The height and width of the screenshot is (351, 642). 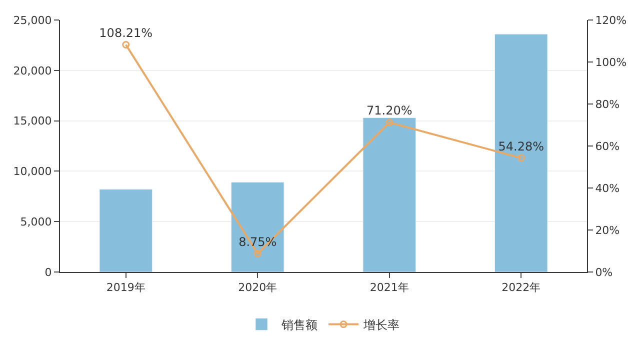 What do you see at coordinates (381, 325) in the screenshot?
I see `legend-label: 增长率` at bounding box center [381, 325].